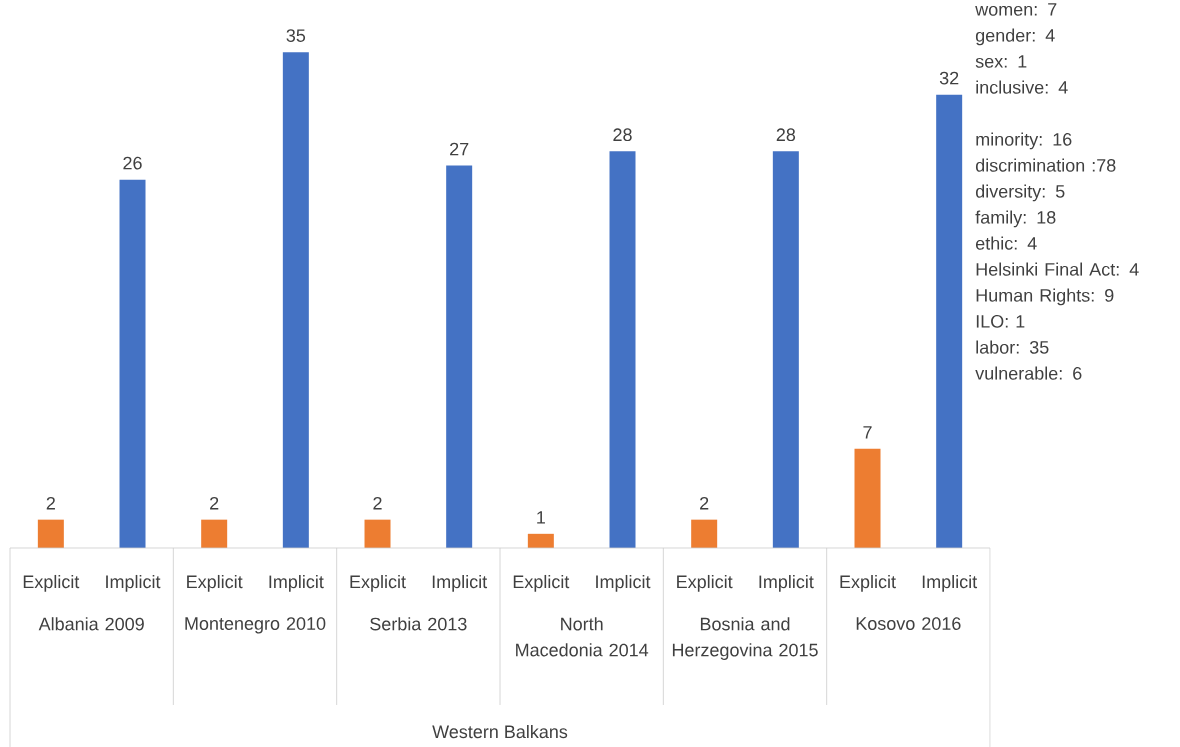 The image size is (1180, 747). What do you see at coordinates (1028, 373) in the screenshot?
I see `annotation: vulnerable: 6` at bounding box center [1028, 373].